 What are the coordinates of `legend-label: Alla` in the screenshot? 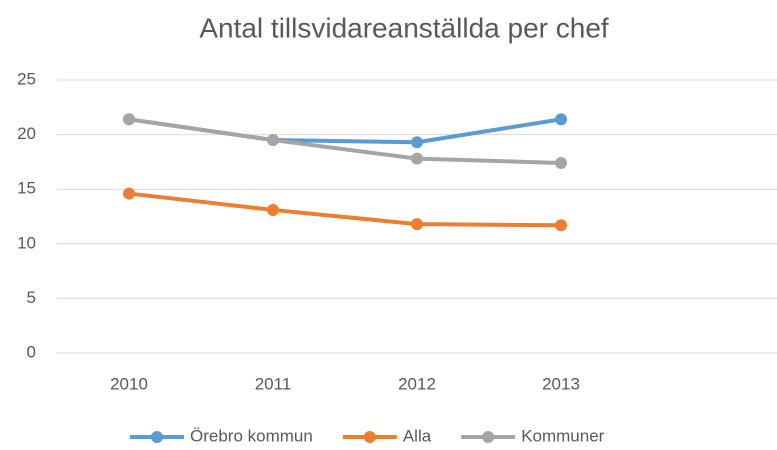 It's located at (417, 435).